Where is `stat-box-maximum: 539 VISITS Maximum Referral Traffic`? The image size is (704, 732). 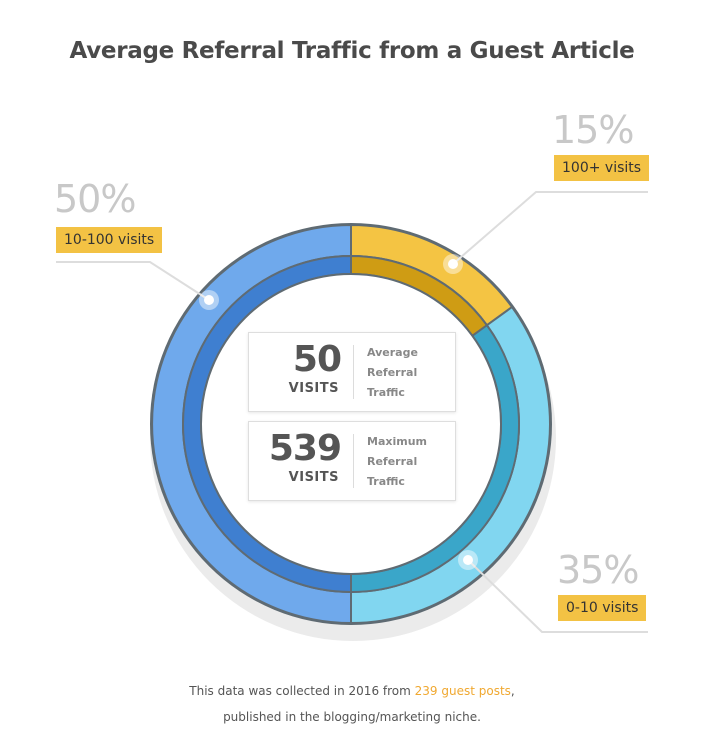 stat-box-maximum: 539 VISITS Maximum Referral Traffic is located at coordinates (352, 461).